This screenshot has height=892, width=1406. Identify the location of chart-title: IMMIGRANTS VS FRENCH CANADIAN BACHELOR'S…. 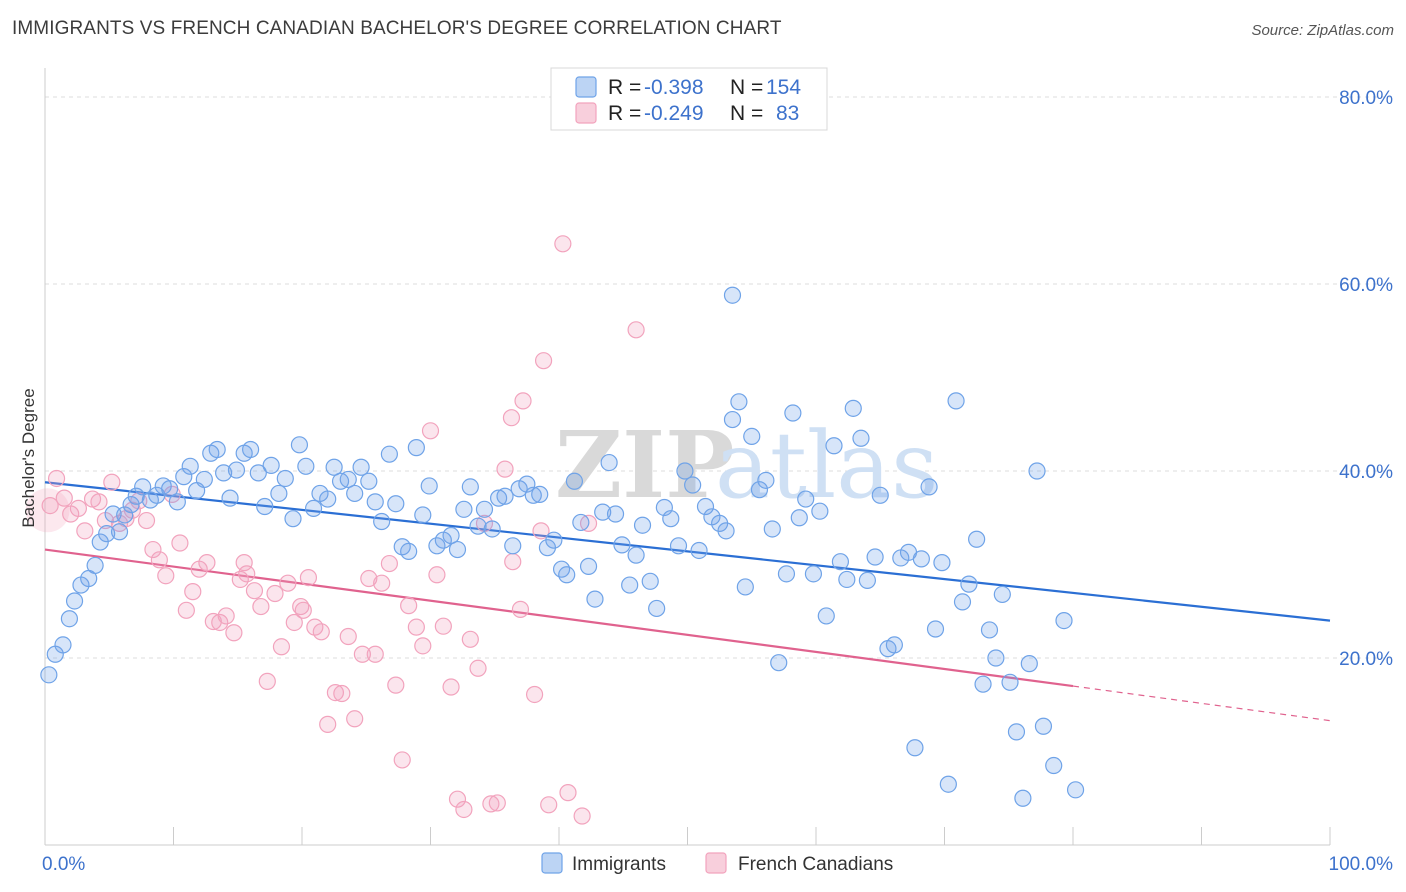
(397, 28).